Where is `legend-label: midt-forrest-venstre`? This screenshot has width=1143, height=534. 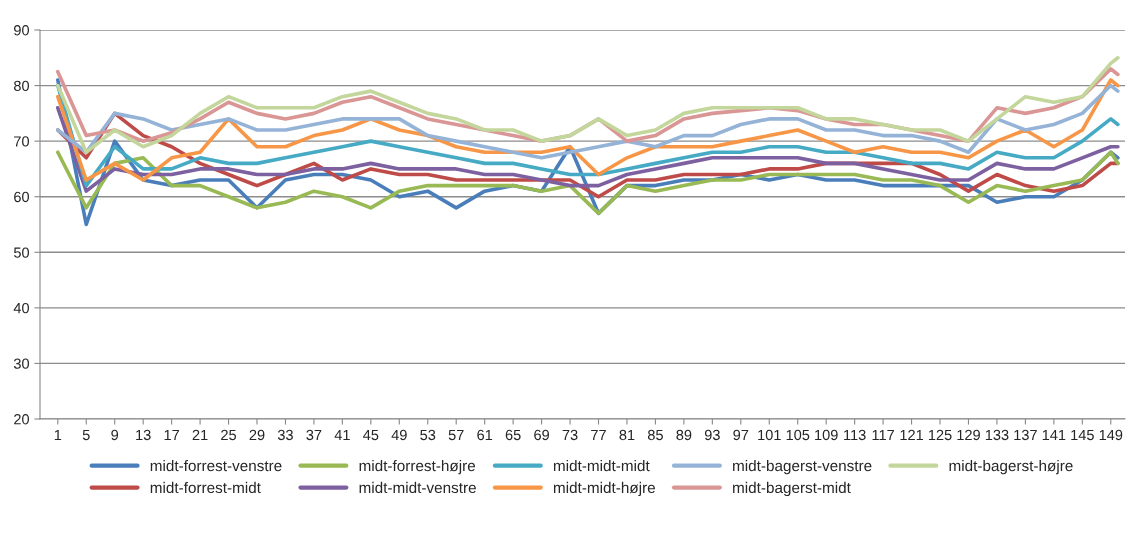
legend-label: midt-forrest-venstre is located at coordinates (216, 465).